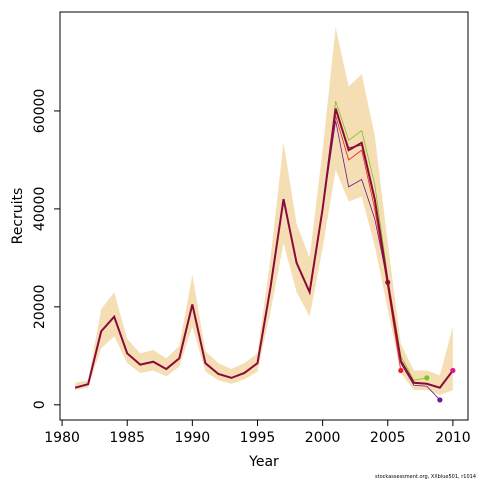 The width and height of the screenshot is (480, 484). What do you see at coordinates (258, 438) in the screenshot?
I see `x-tick-label: 1995` at bounding box center [258, 438].